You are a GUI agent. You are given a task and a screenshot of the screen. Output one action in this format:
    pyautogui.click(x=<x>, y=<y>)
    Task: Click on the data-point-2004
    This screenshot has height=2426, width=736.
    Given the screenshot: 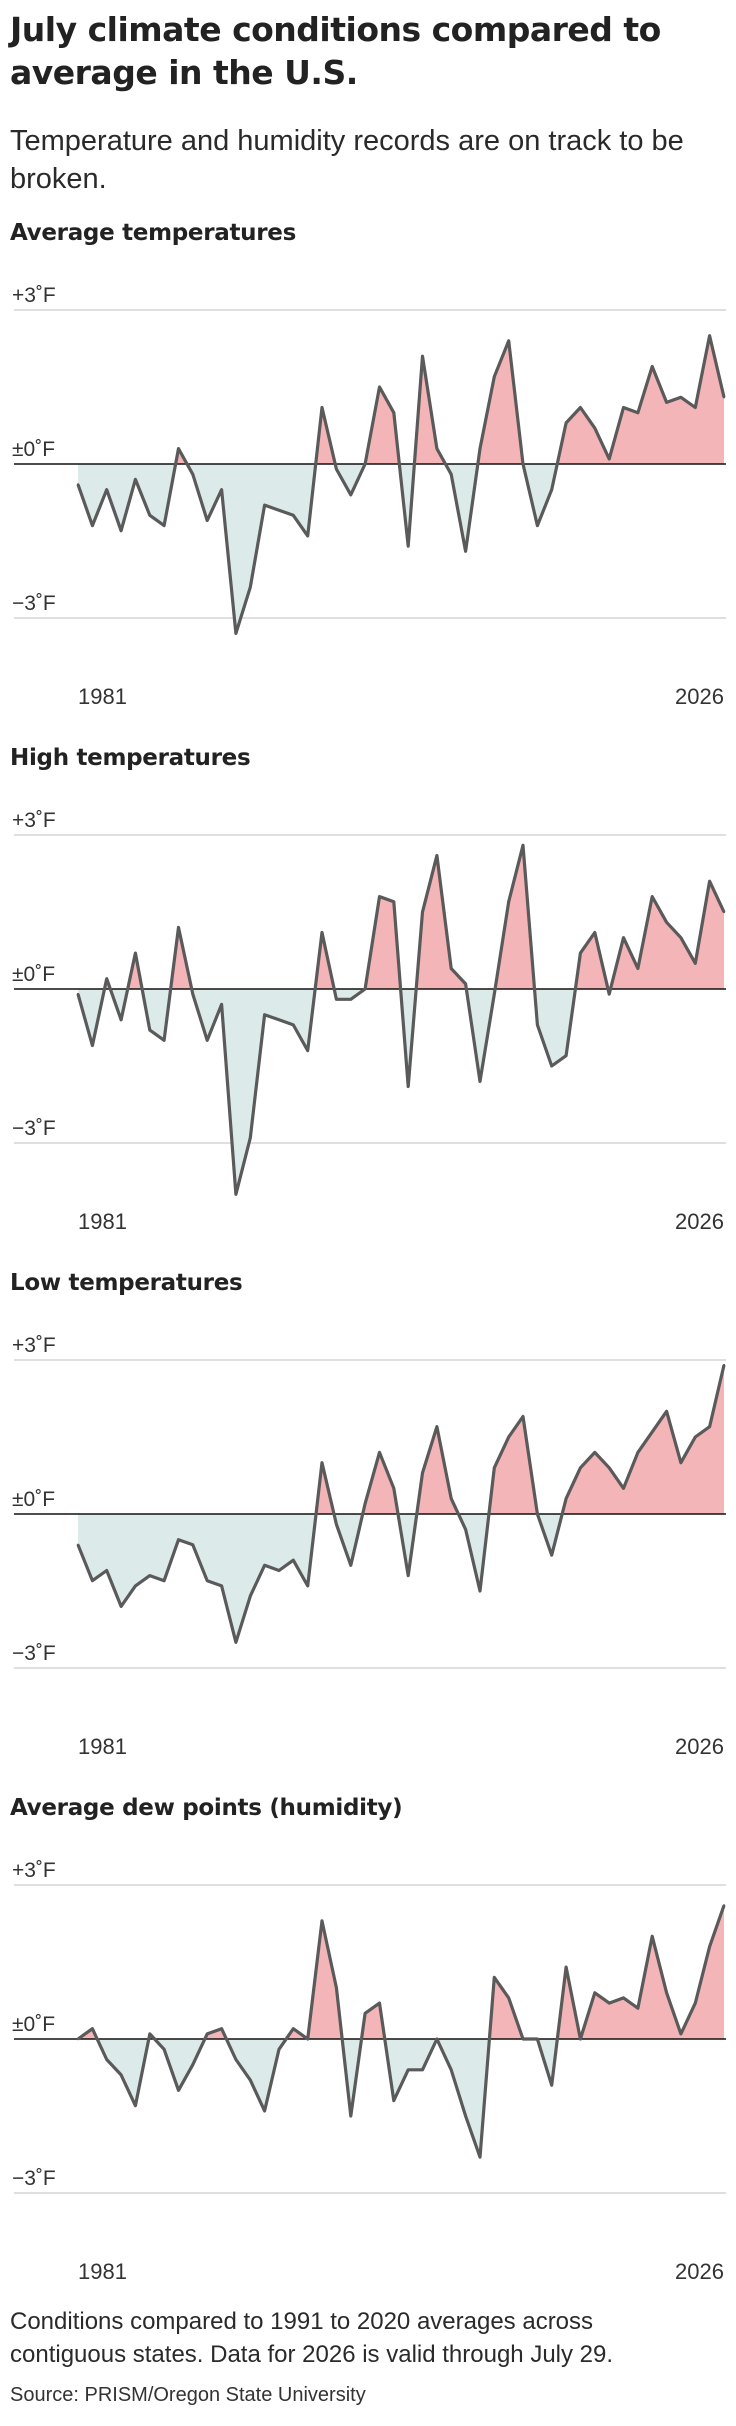 What is the action you would take?
    pyautogui.click(x=408, y=1086)
    